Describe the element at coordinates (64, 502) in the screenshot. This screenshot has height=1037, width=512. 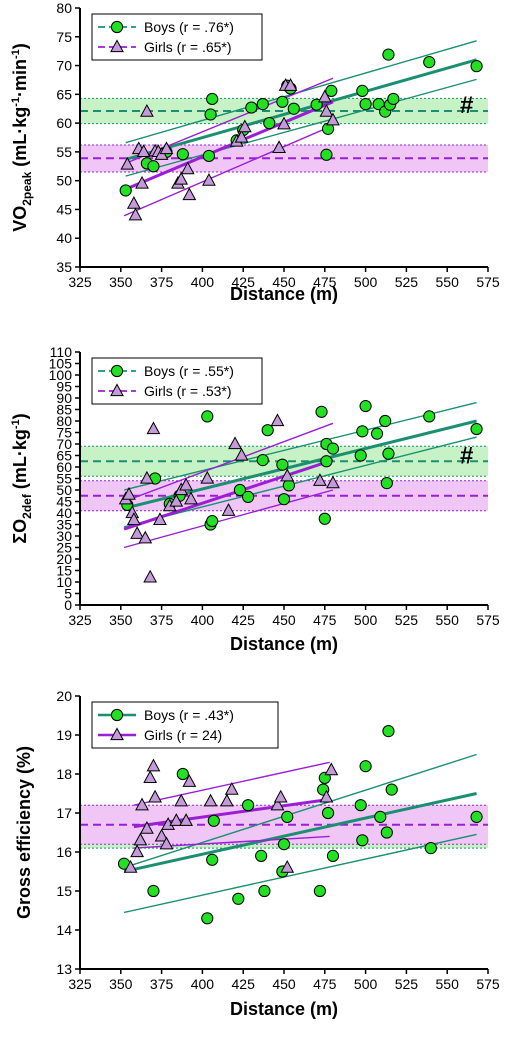
I see `y-tick-label: 45` at that location.